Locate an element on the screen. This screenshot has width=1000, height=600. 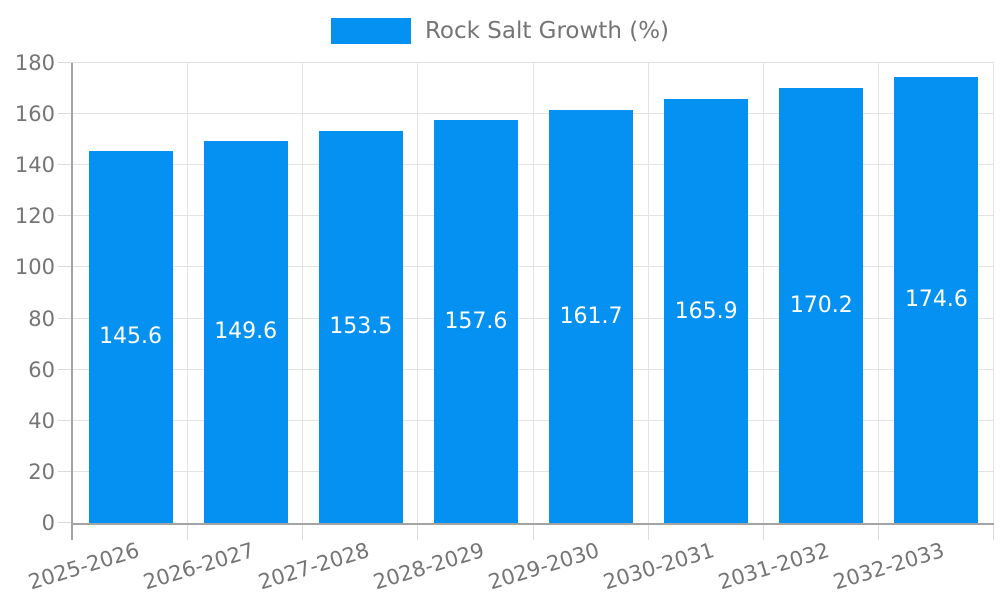
bar-value-label: 149.6 is located at coordinates (246, 332).